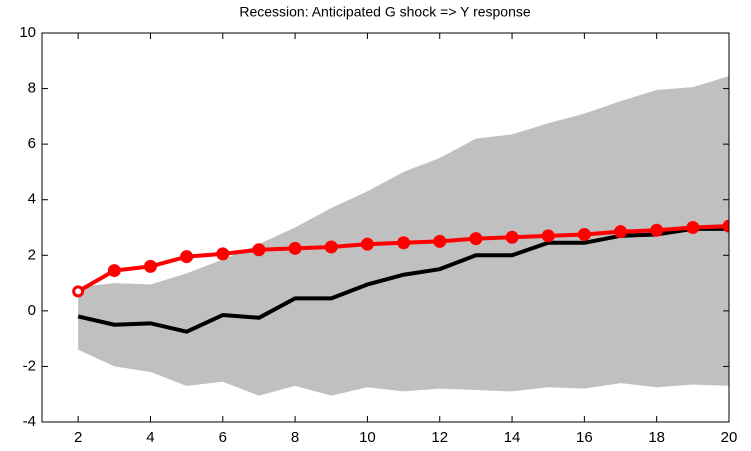 This screenshot has width=751, height=451. What do you see at coordinates (729, 437) in the screenshot?
I see `x-tick-label: 20` at bounding box center [729, 437].